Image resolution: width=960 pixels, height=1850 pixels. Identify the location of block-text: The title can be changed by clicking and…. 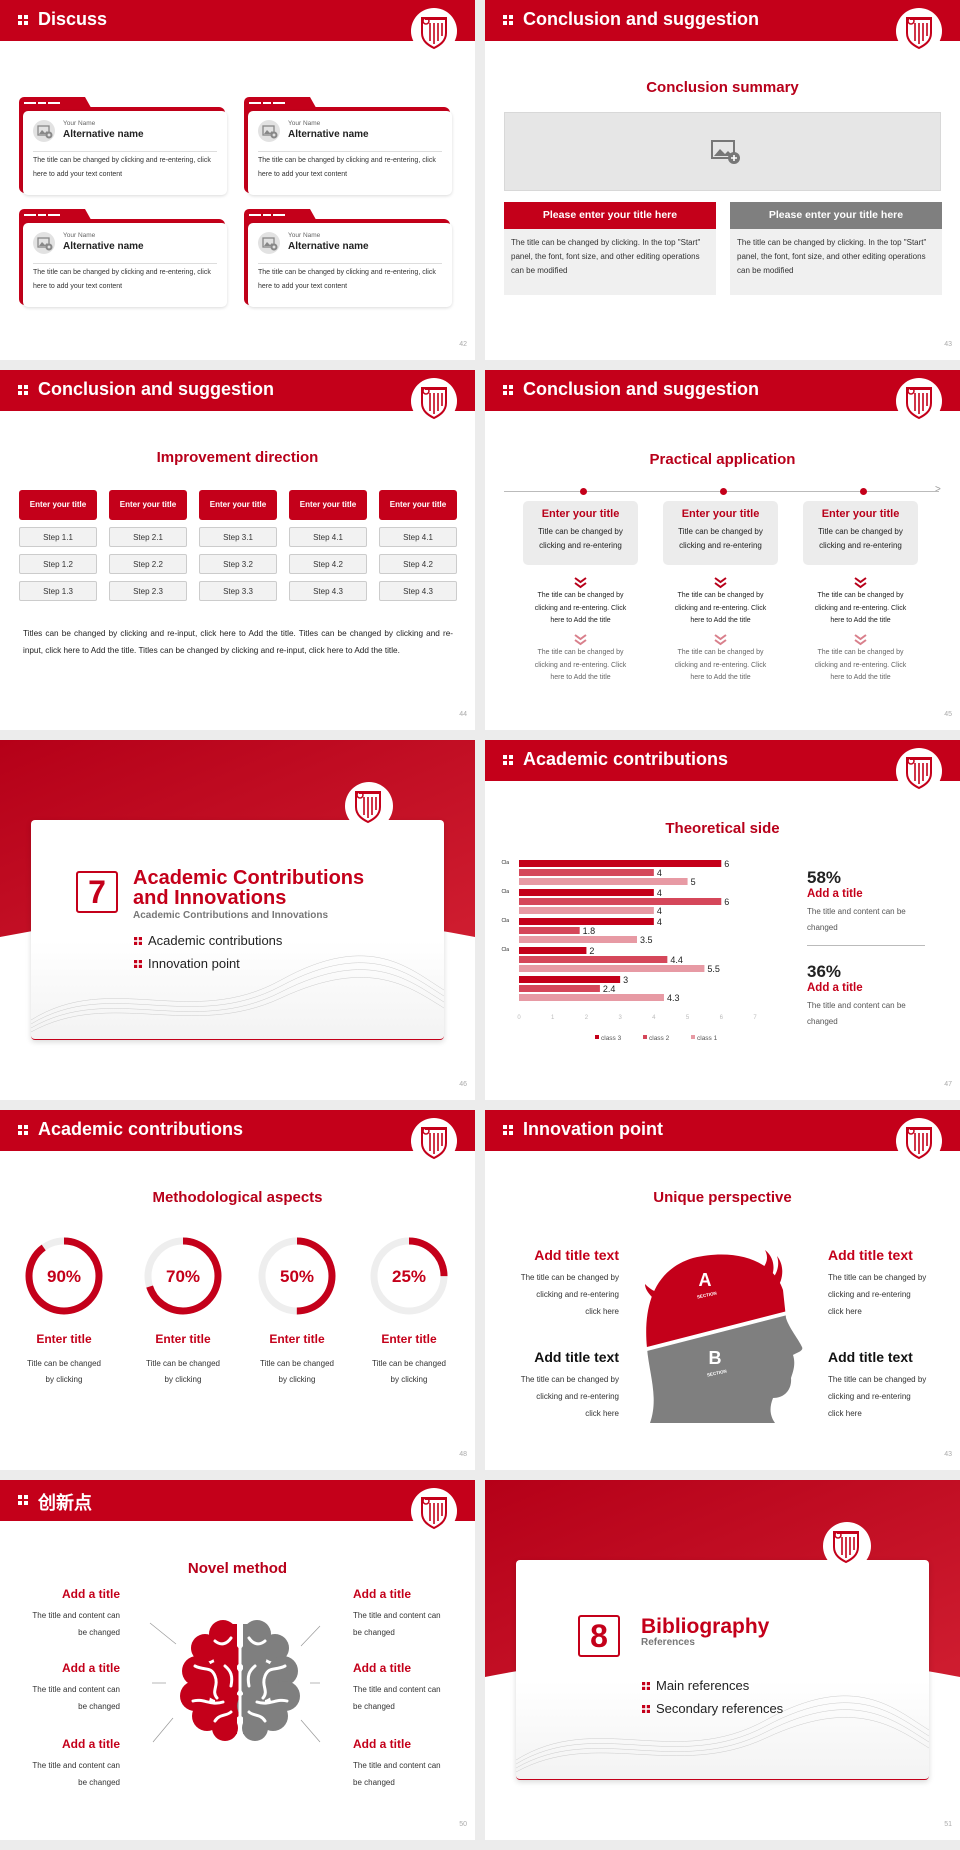
(877, 1294).